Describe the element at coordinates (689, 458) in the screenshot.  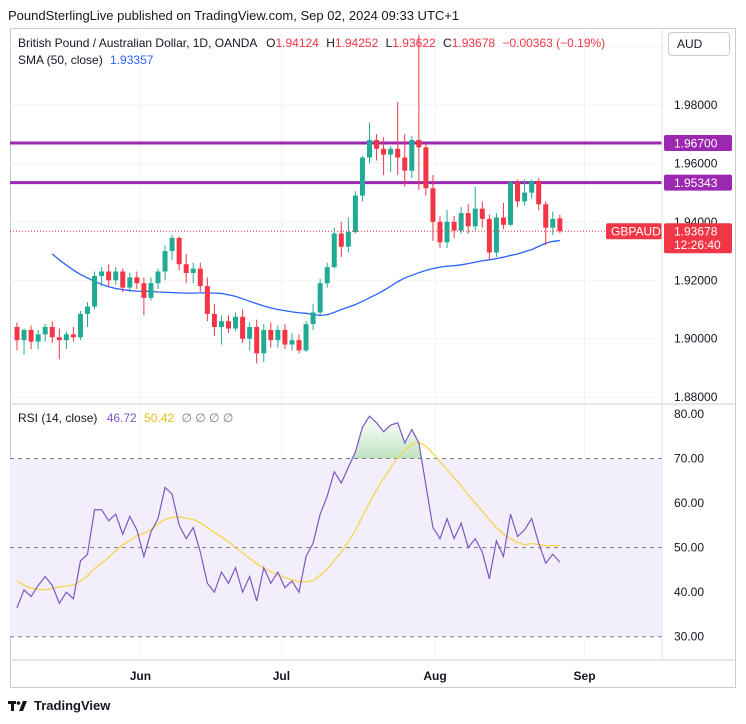
I see `rsi-tick-label: 70.00` at that location.